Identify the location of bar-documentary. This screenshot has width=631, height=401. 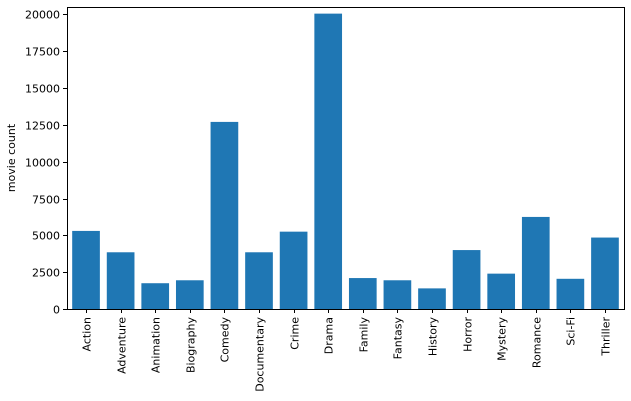
(259, 280).